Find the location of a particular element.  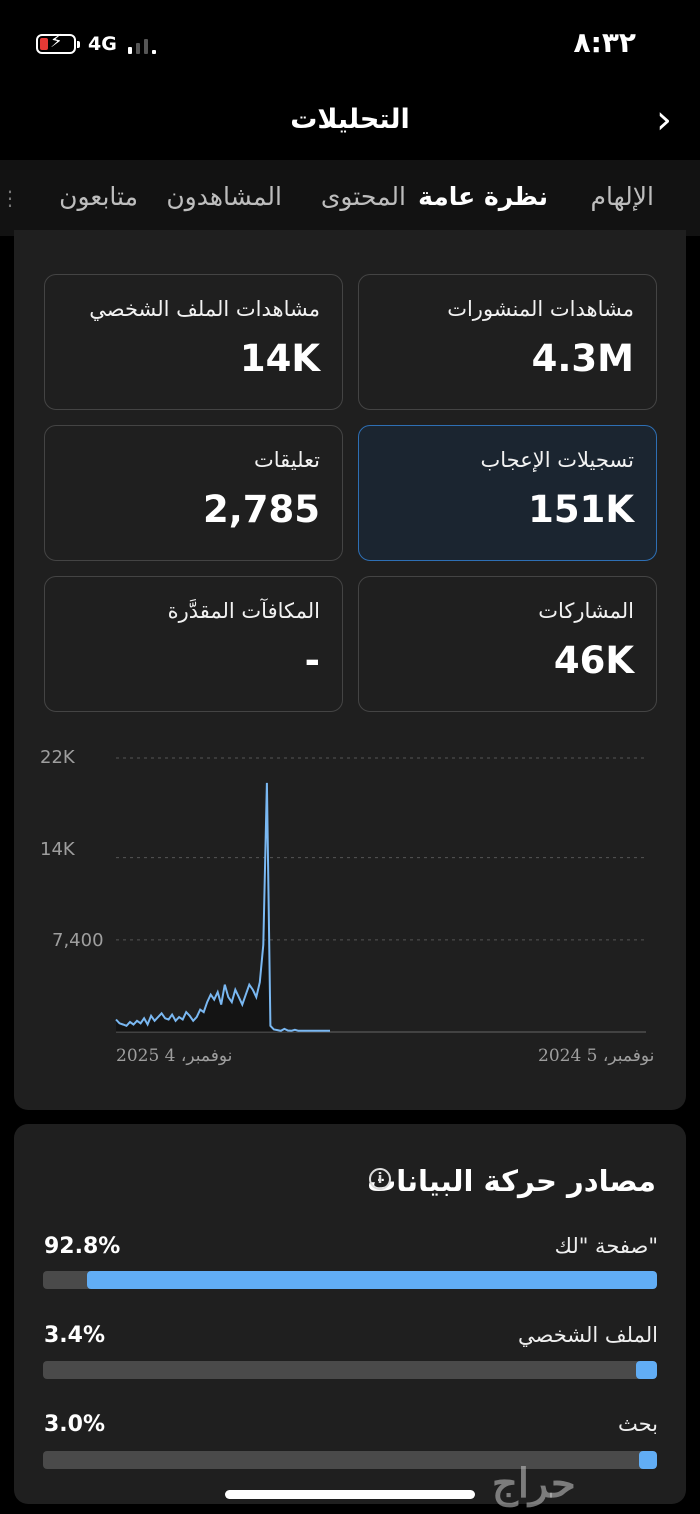

source-percent: 92.8% is located at coordinates (82, 1246).